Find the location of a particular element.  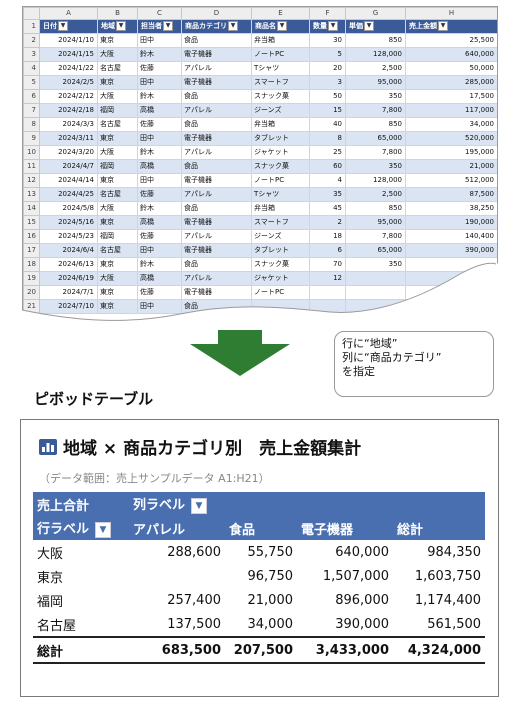

sheet-cell: 70 is located at coordinates (327, 264).